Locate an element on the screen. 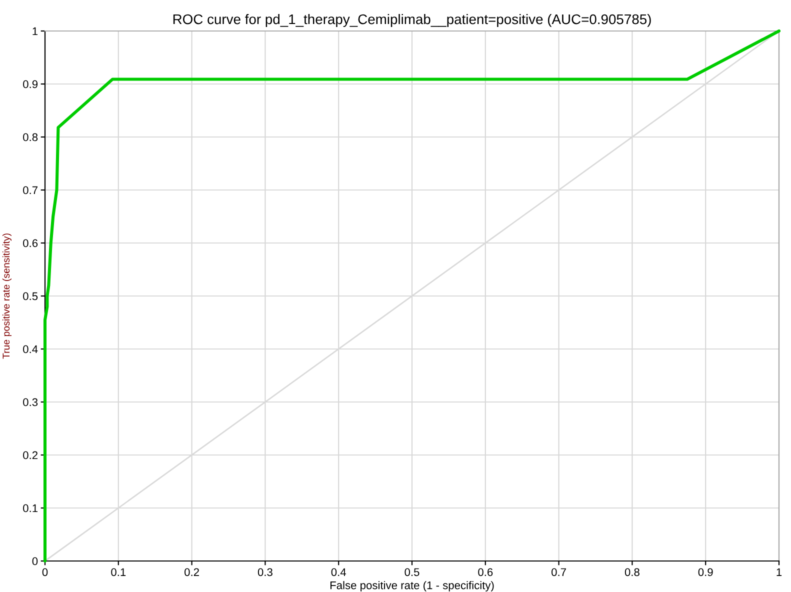 Image resolution: width=791 pixels, height=592 pixels. x-tick-label: 0.5 is located at coordinates (412, 572).